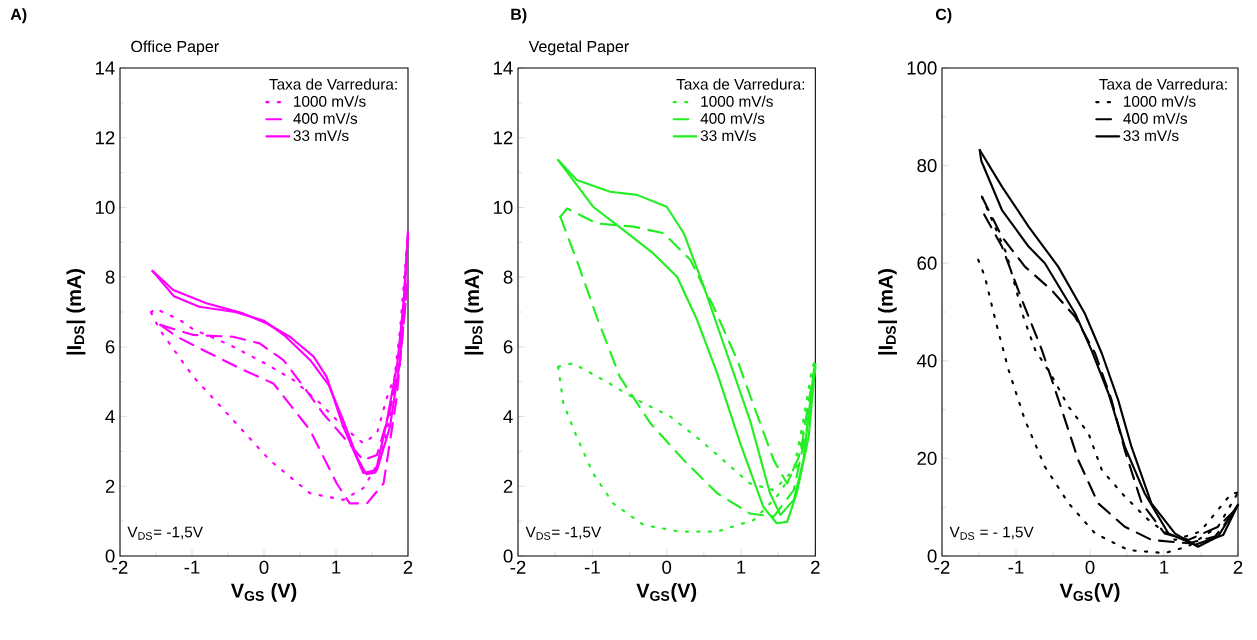 This screenshot has width=1257, height=640. What do you see at coordinates (519, 16) in the screenshot?
I see `text: B)` at bounding box center [519, 16].